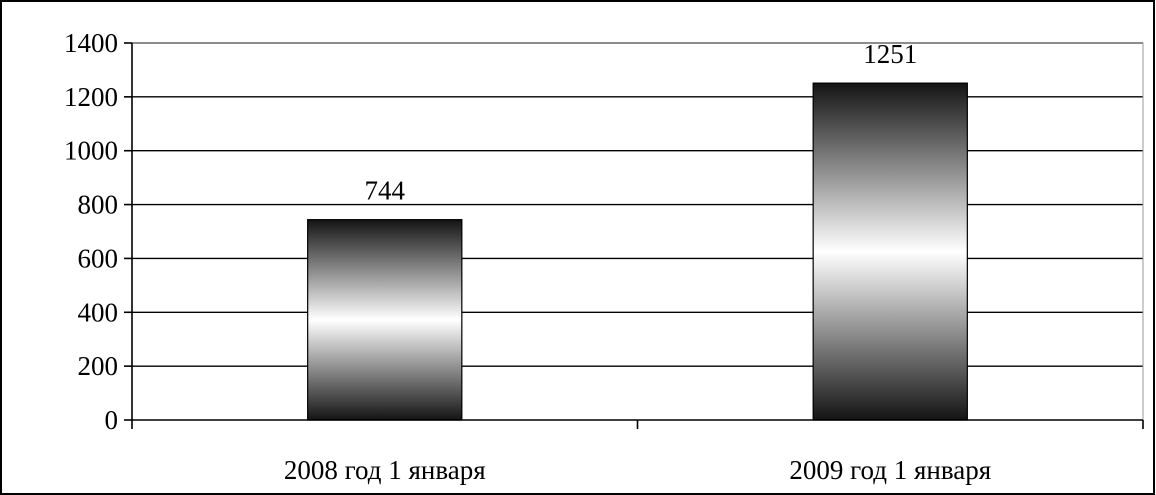  I want to click on y-tick-label: 600, so click(98, 258).